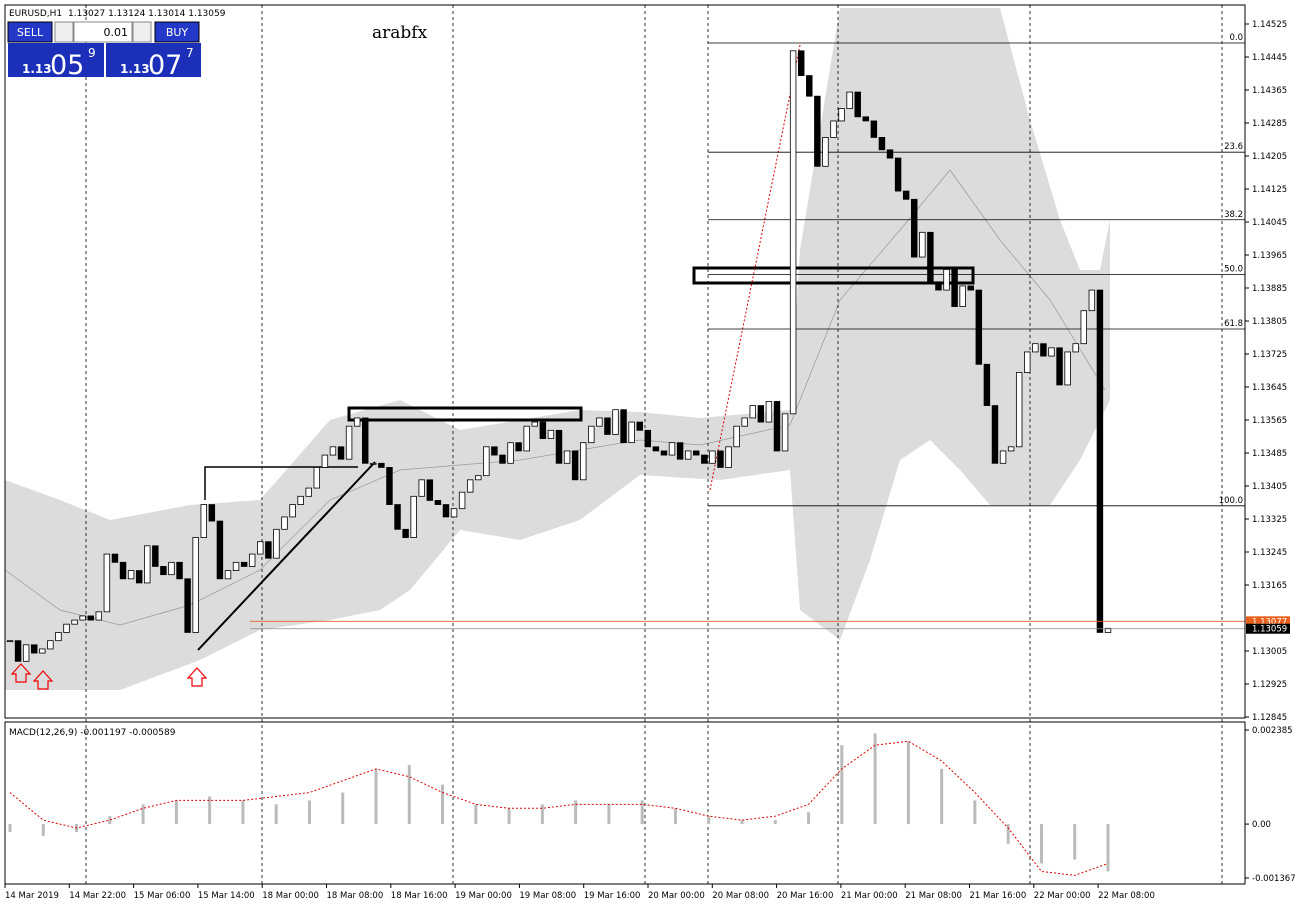  I want to click on lot-down, so click(64, 32).